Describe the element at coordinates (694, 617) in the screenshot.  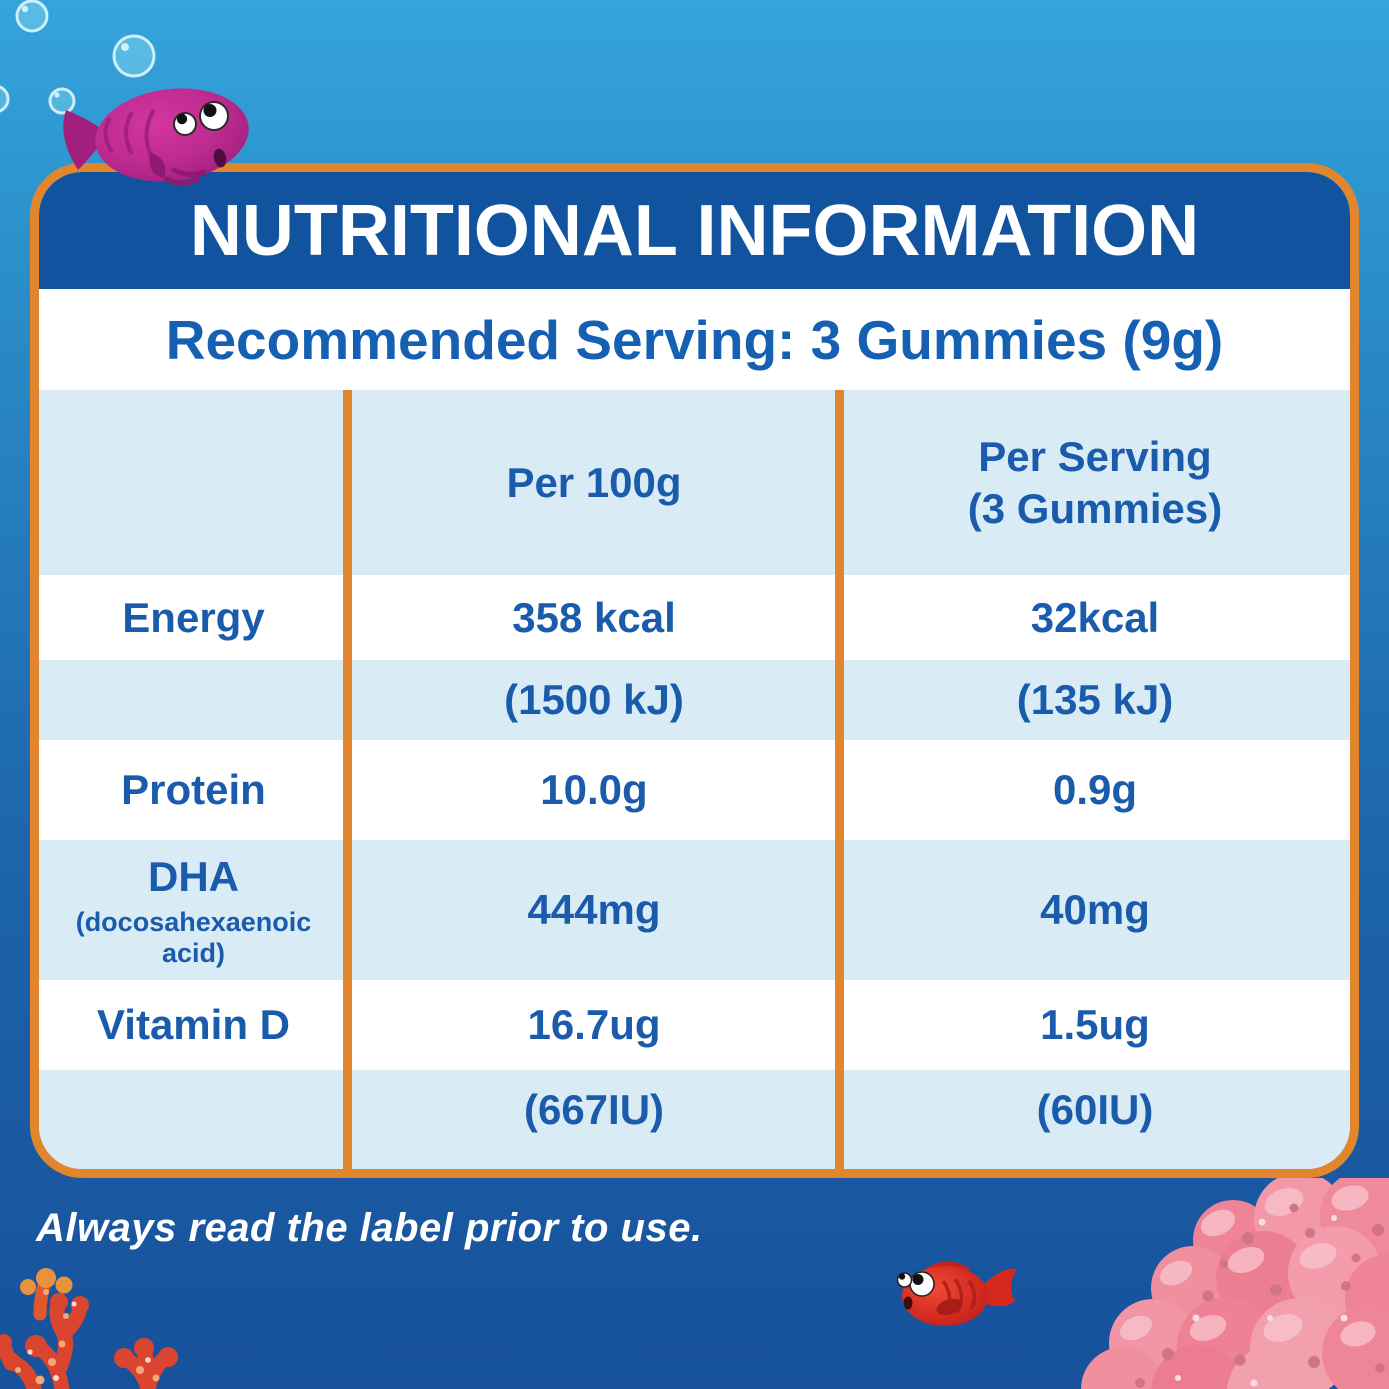
I see `table-row-energy: Energy 358 kcal 32kcal` at that location.